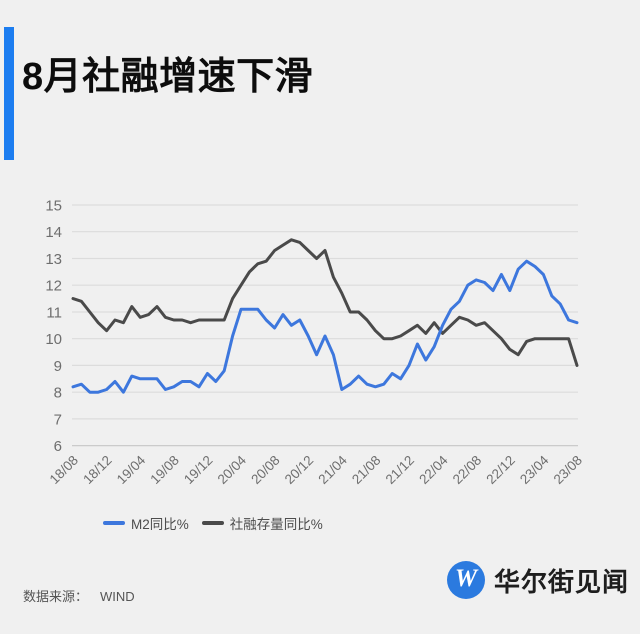 This screenshot has width=640, height=634. I want to click on legend-item-m2: M2同比%, so click(146, 523).